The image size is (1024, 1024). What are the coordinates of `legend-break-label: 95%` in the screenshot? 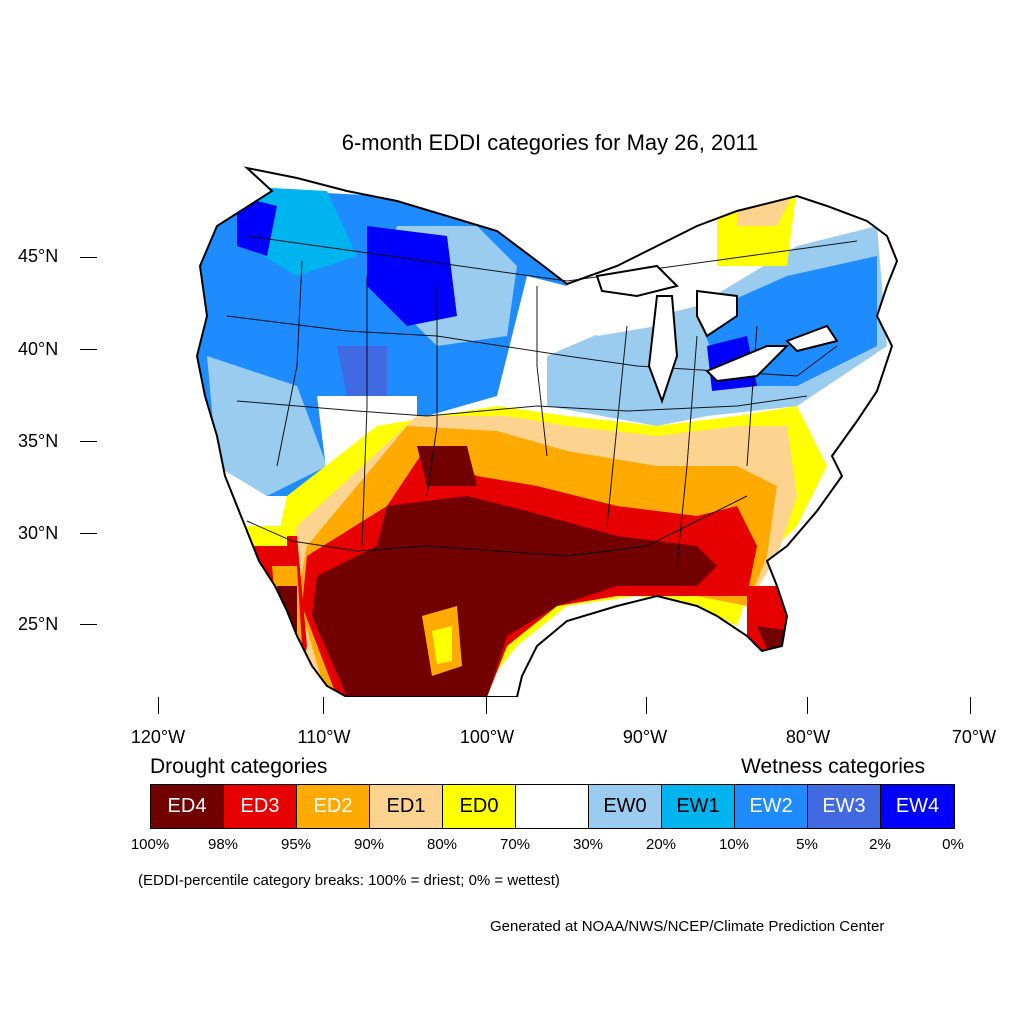 It's located at (296, 844).